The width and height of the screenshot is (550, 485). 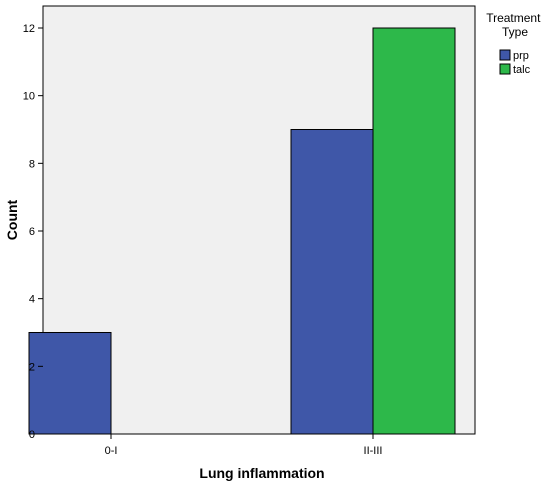 What do you see at coordinates (32, 300) in the screenshot?
I see `y-tick-label: 4` at bounding box center [32, 300].